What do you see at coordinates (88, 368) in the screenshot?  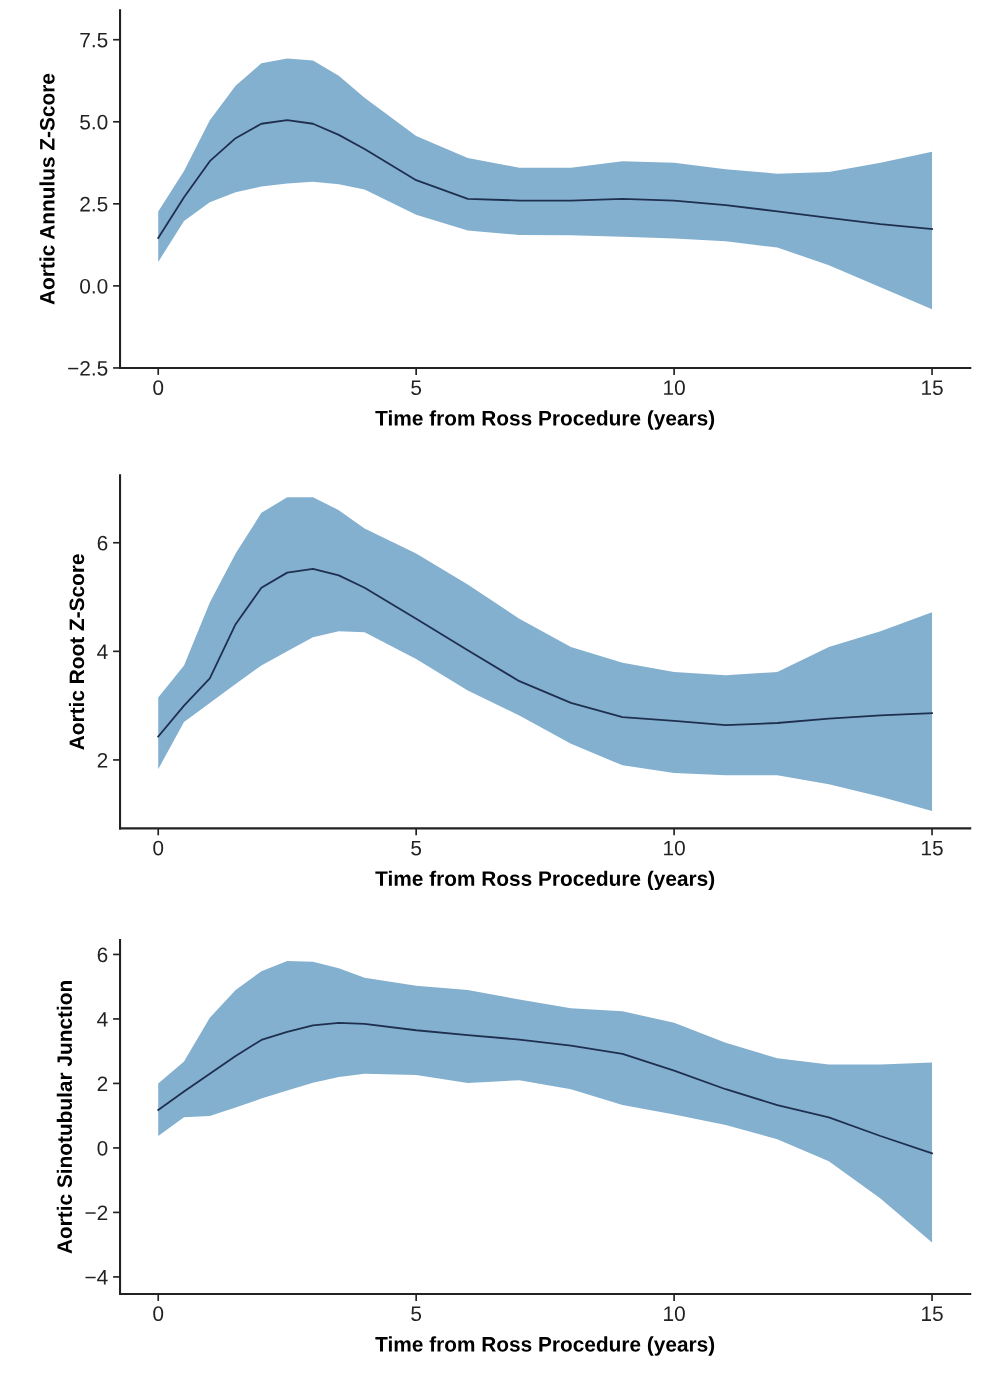 I see `y-tick-label: −2.5` at bounding box center [88, 368].